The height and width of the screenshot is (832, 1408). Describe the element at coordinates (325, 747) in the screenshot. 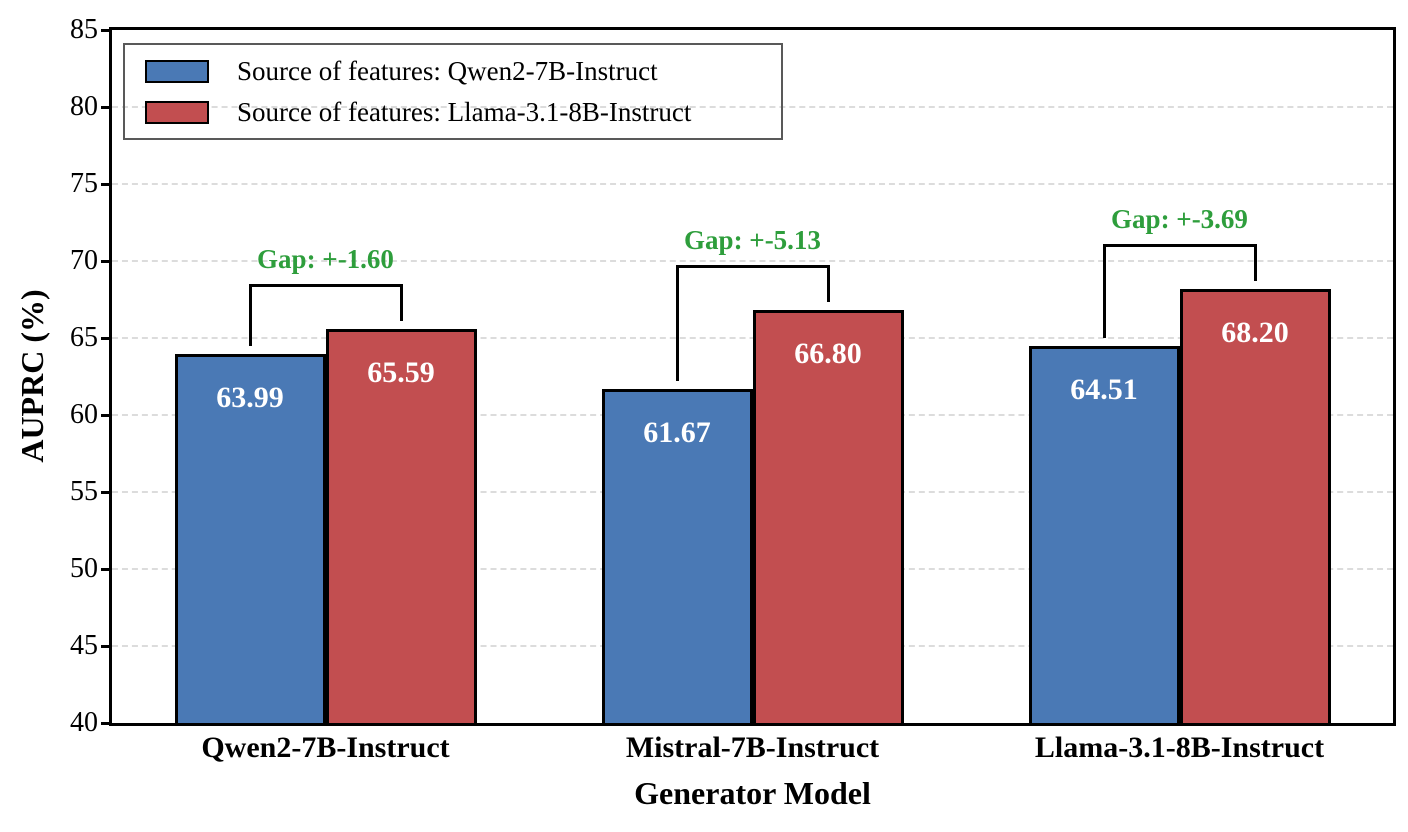

I see `x-tick-label: Qwen2-7B-Instruct` at that location.